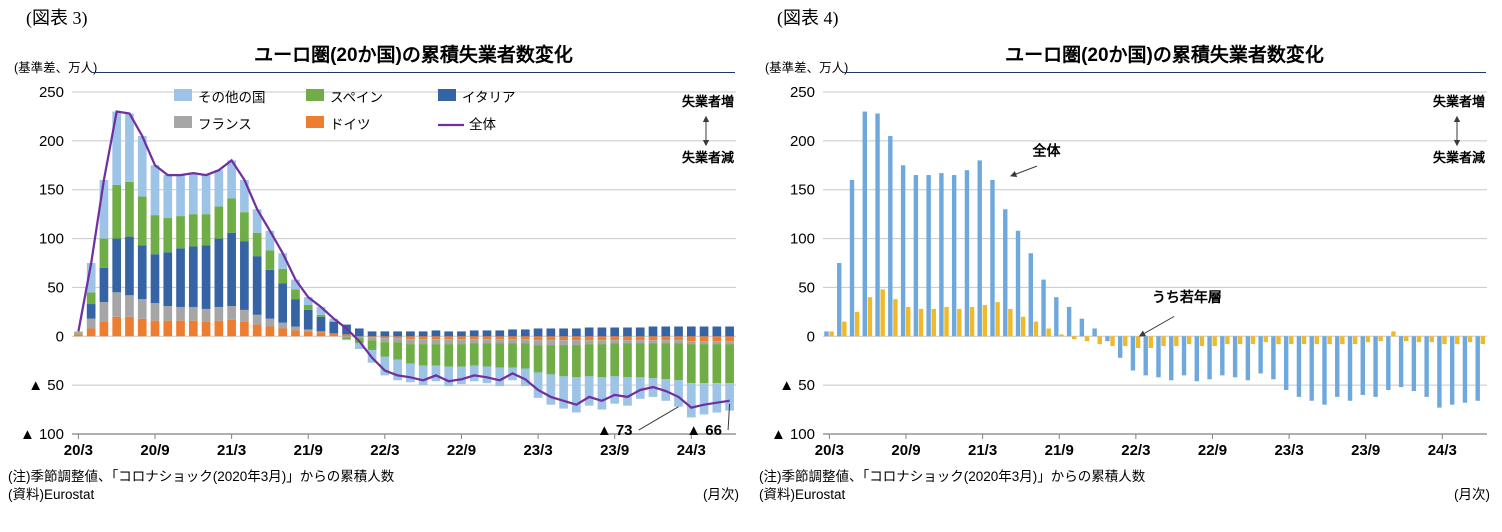 This screenshot has height=532, width=1502. What do you see at coordinates (232, 97) in the screenshot?
I see `legend-item-label: その他の国` at bounding box center [232, 97].